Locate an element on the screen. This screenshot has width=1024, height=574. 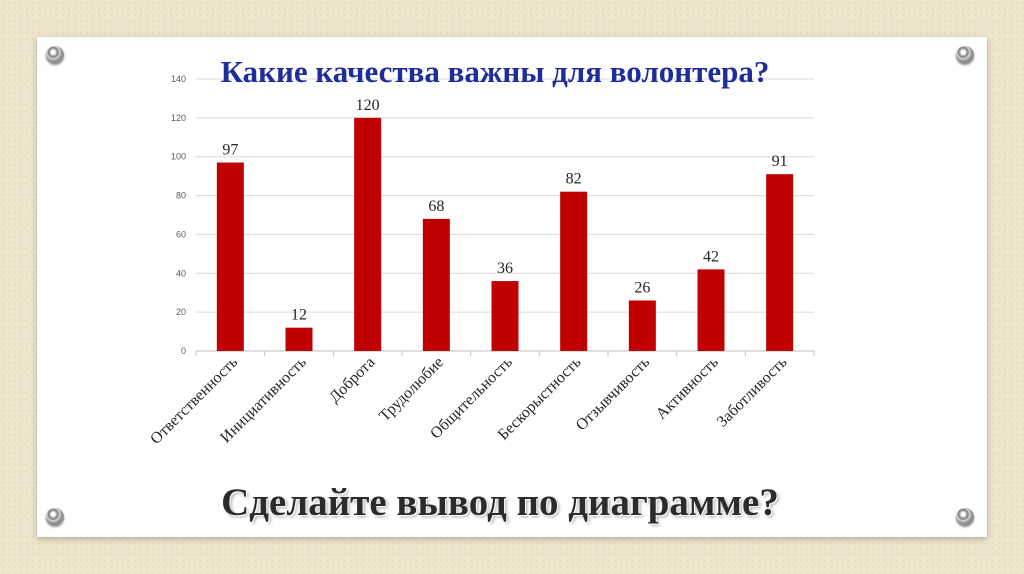
data-label: 36 is located at coordinates (505, 268).